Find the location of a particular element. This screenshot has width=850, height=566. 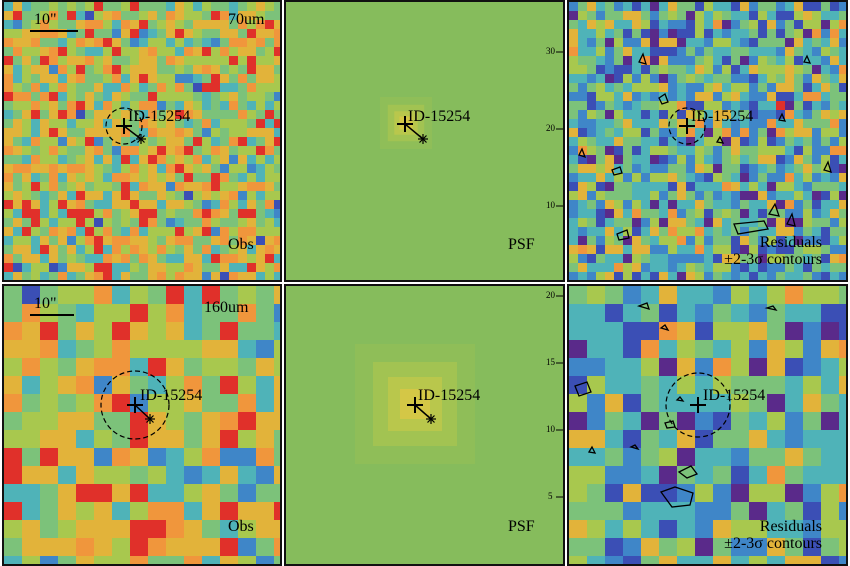

tick-label: 5 is located at coordinates (550, 496).